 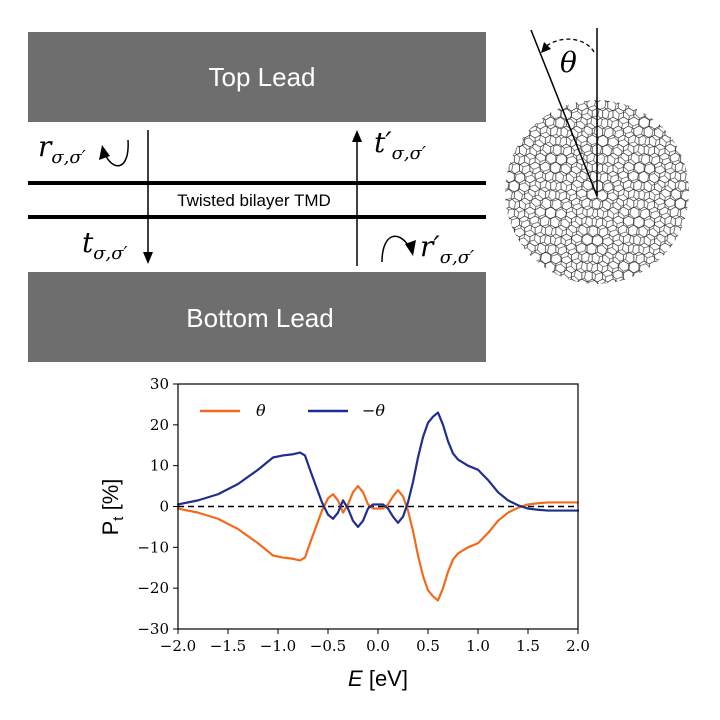 I want to click on y-axis-label-unit: [%], so click(x=110, y=498).